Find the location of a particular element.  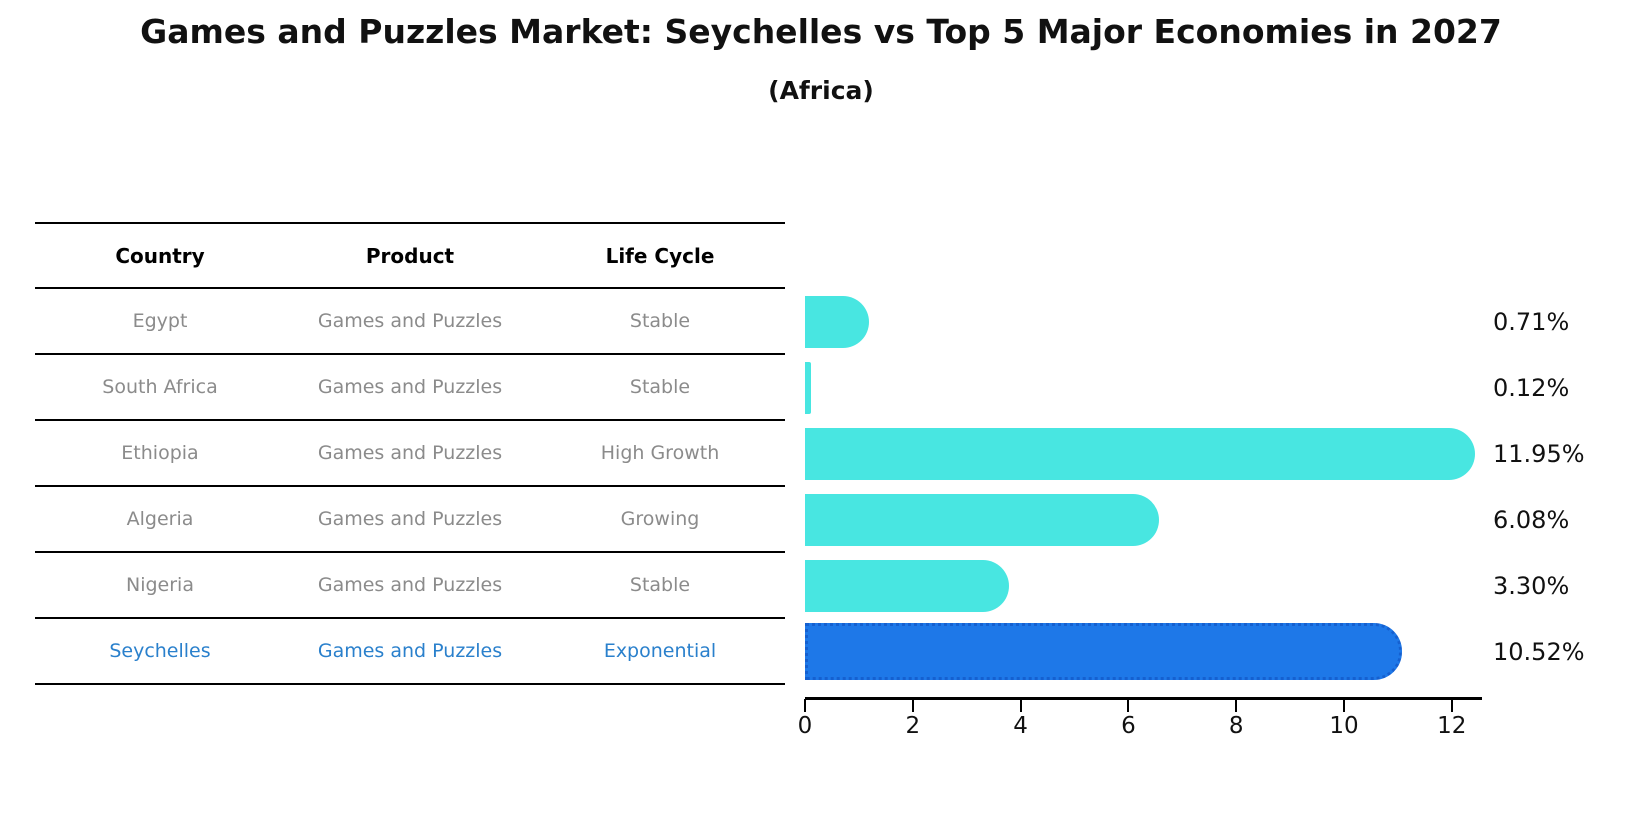

table-row: Seychelles Games and Puzzles Exponential is located at coordinates (410, 652).